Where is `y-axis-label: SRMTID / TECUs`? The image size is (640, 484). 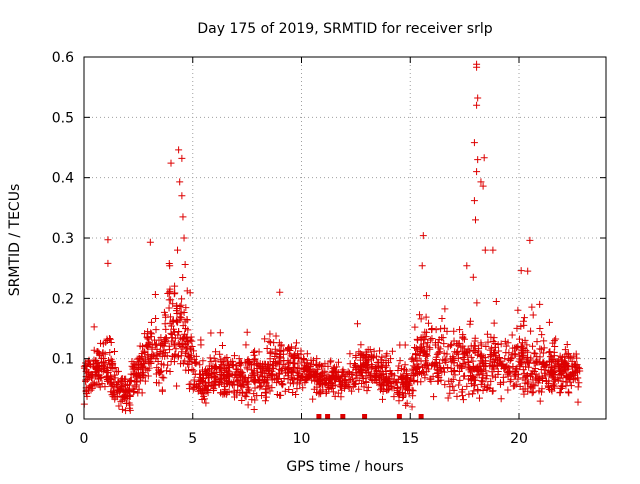
y-axis-label: SRMTID / TECUs is located at coordinates (15, 240).